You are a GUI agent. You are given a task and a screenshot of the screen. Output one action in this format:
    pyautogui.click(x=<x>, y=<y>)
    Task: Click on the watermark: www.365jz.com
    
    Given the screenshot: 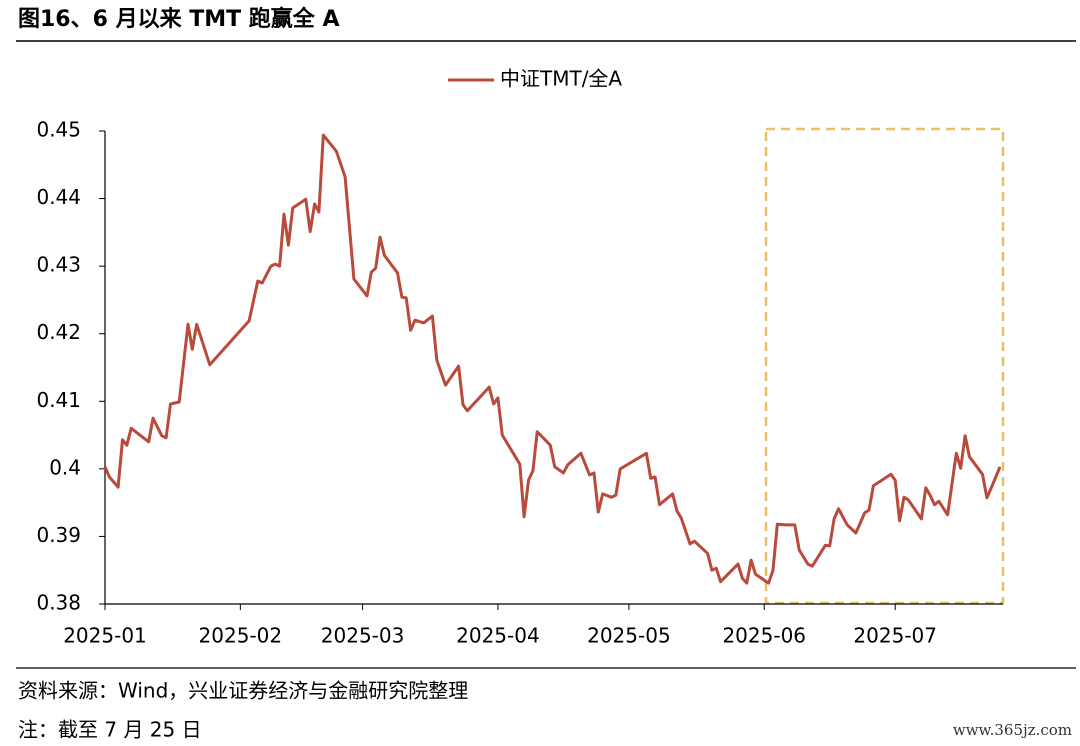 What is the action you would take?
    pyautogui.click(x=1012, y=730)
    